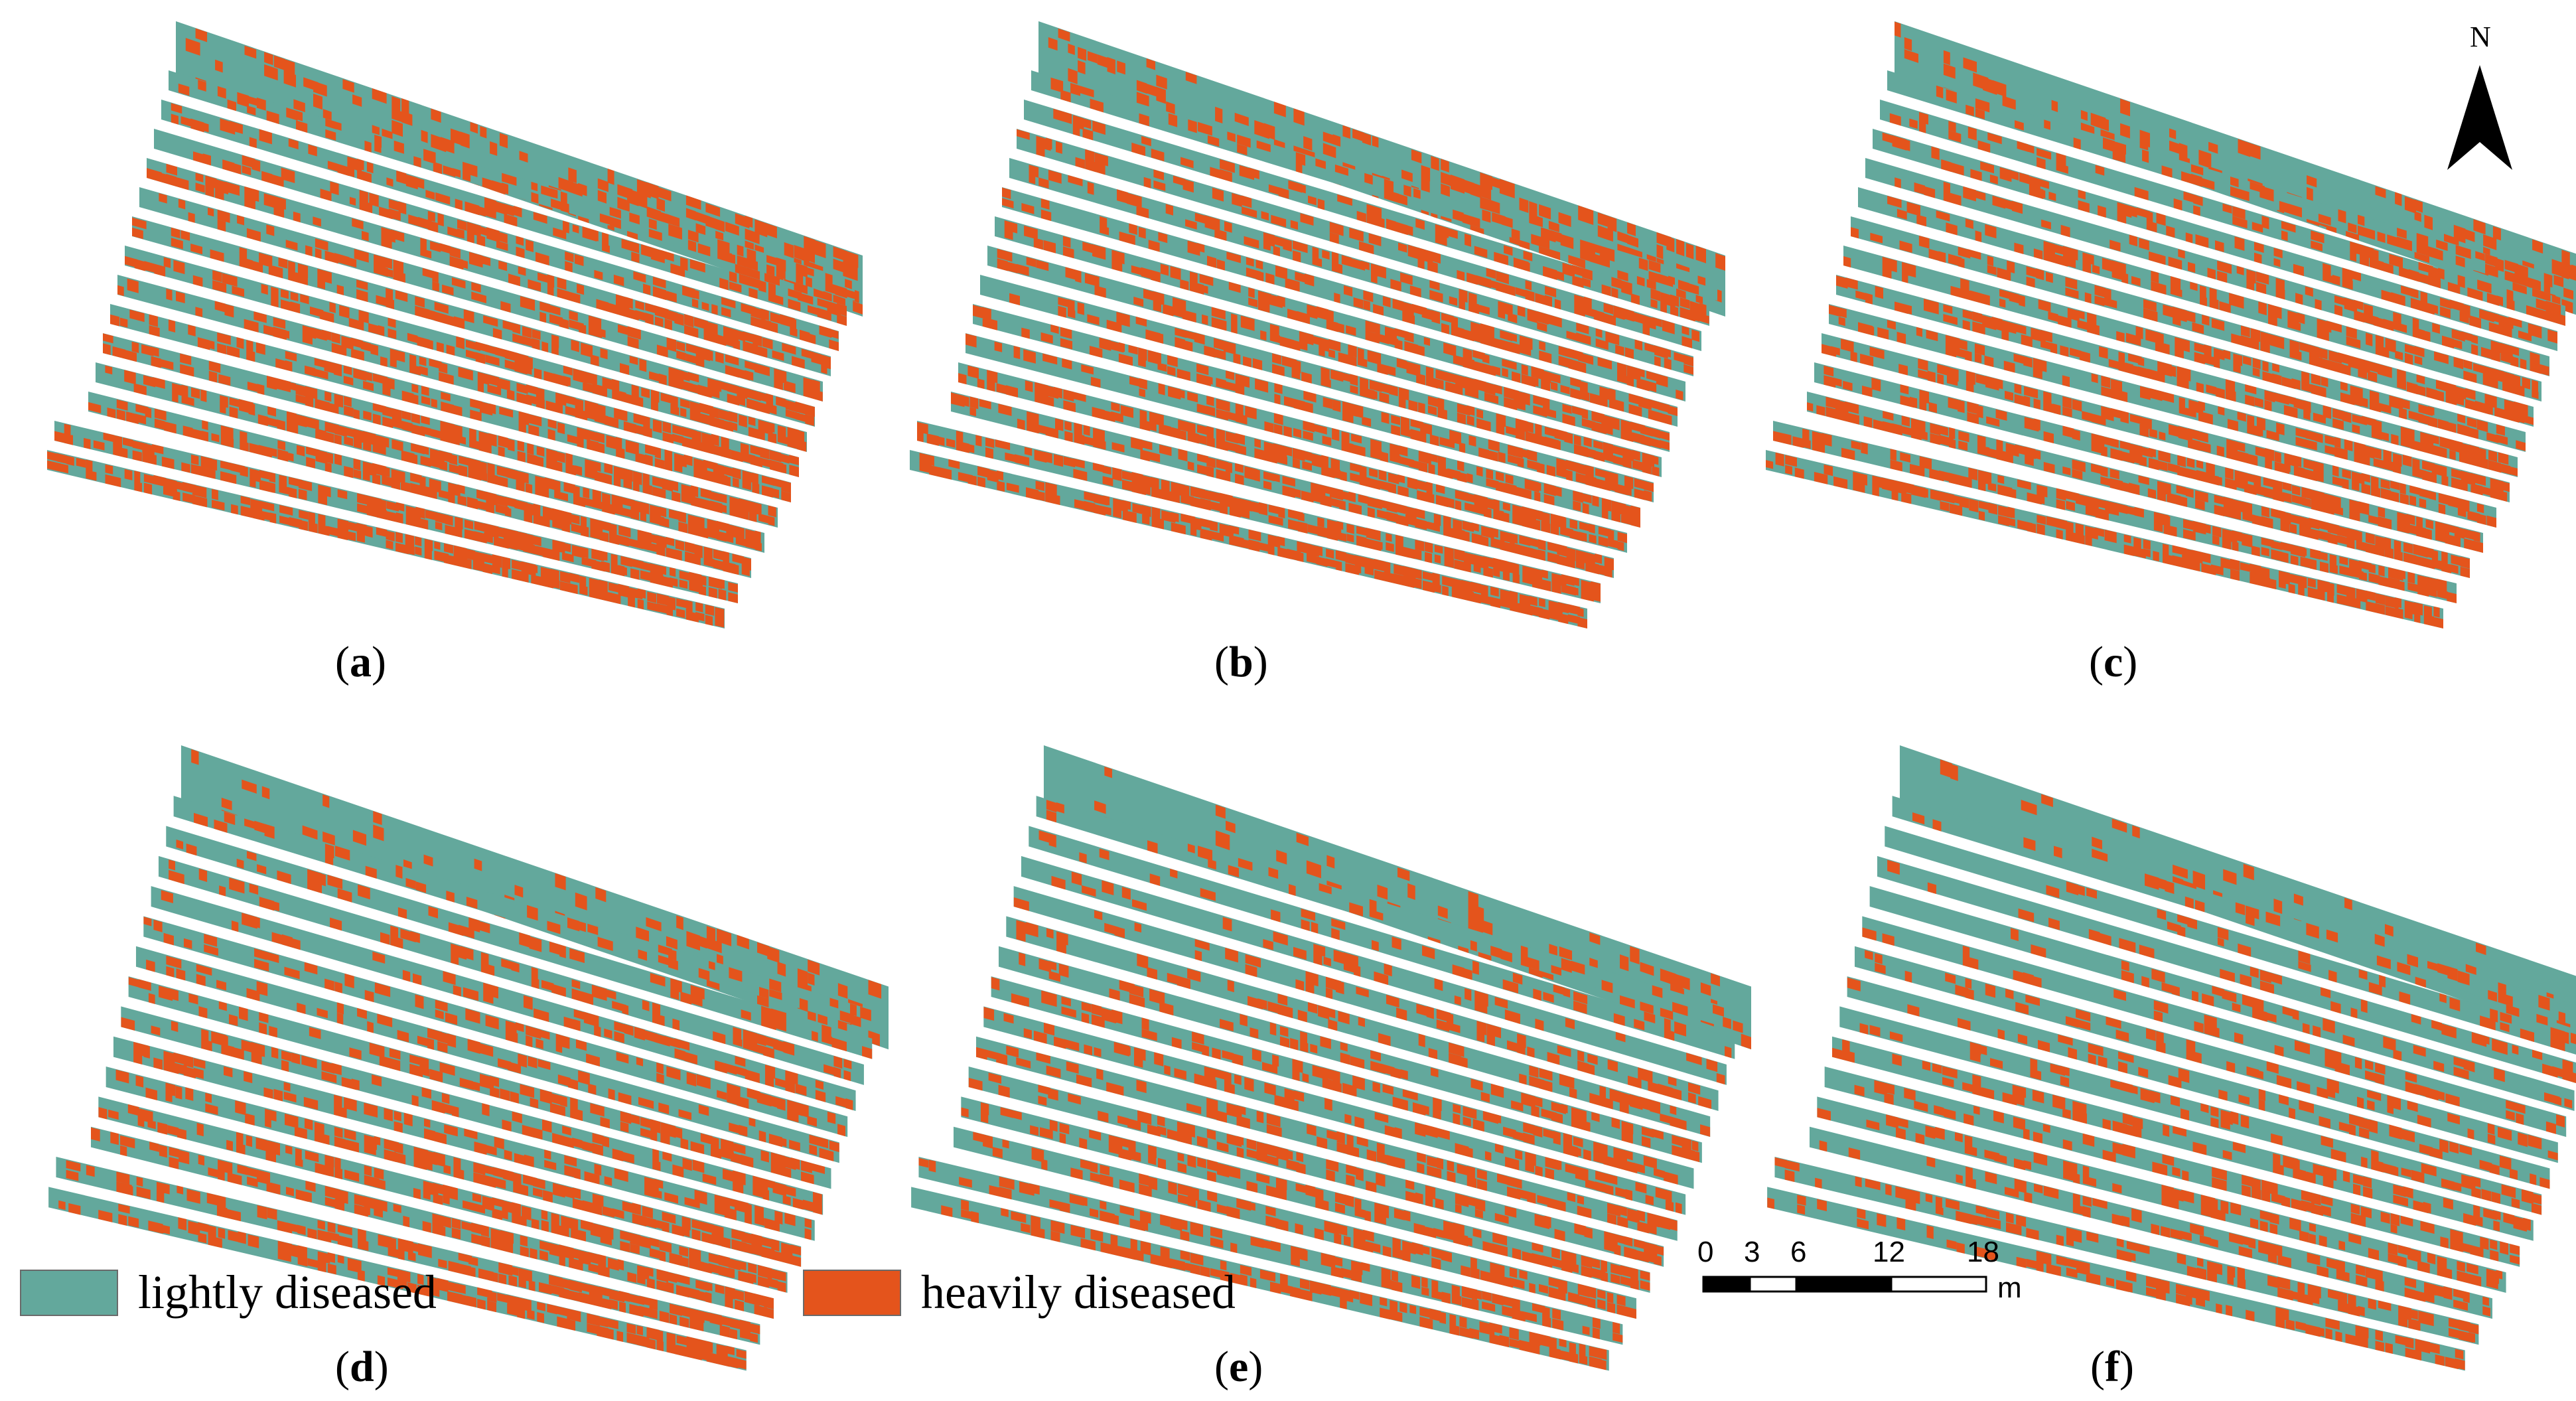 The image size is (2576, 1401). I want to click on panel-label-e-text: e, so click(1239, 1367).